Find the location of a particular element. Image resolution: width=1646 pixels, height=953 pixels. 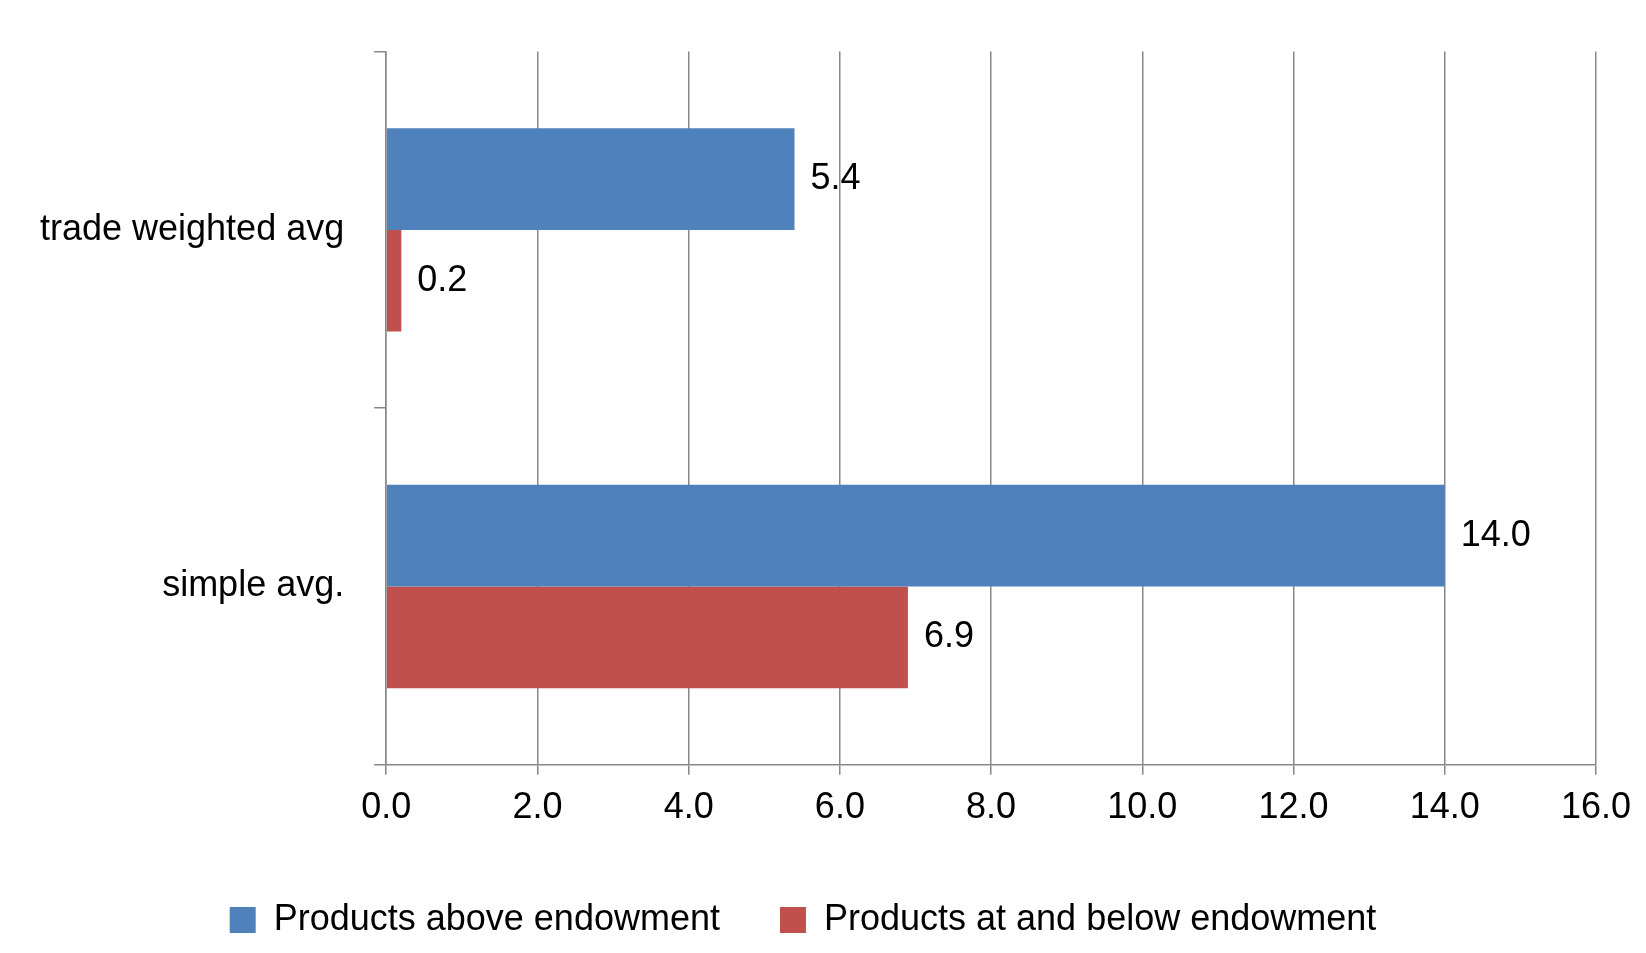

x-tick-label: 8.0 is located at coordinates (991, 806).